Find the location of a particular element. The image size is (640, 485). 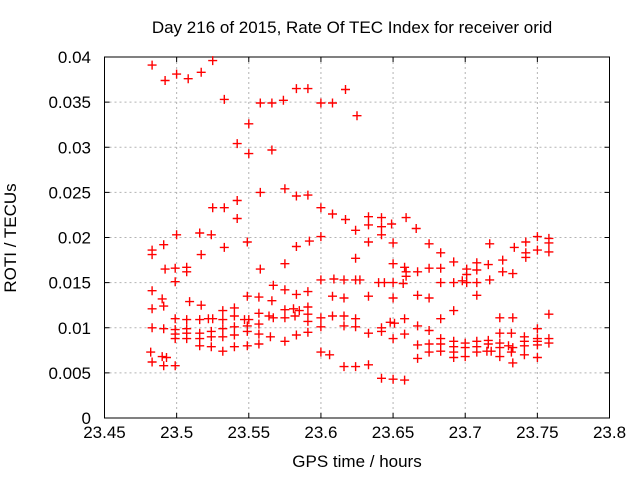

x-tick-labels: 23.45 23.5 23.55 23.6 23.65 23.7 23.75 23.8 is located at coordinates (354, 432).